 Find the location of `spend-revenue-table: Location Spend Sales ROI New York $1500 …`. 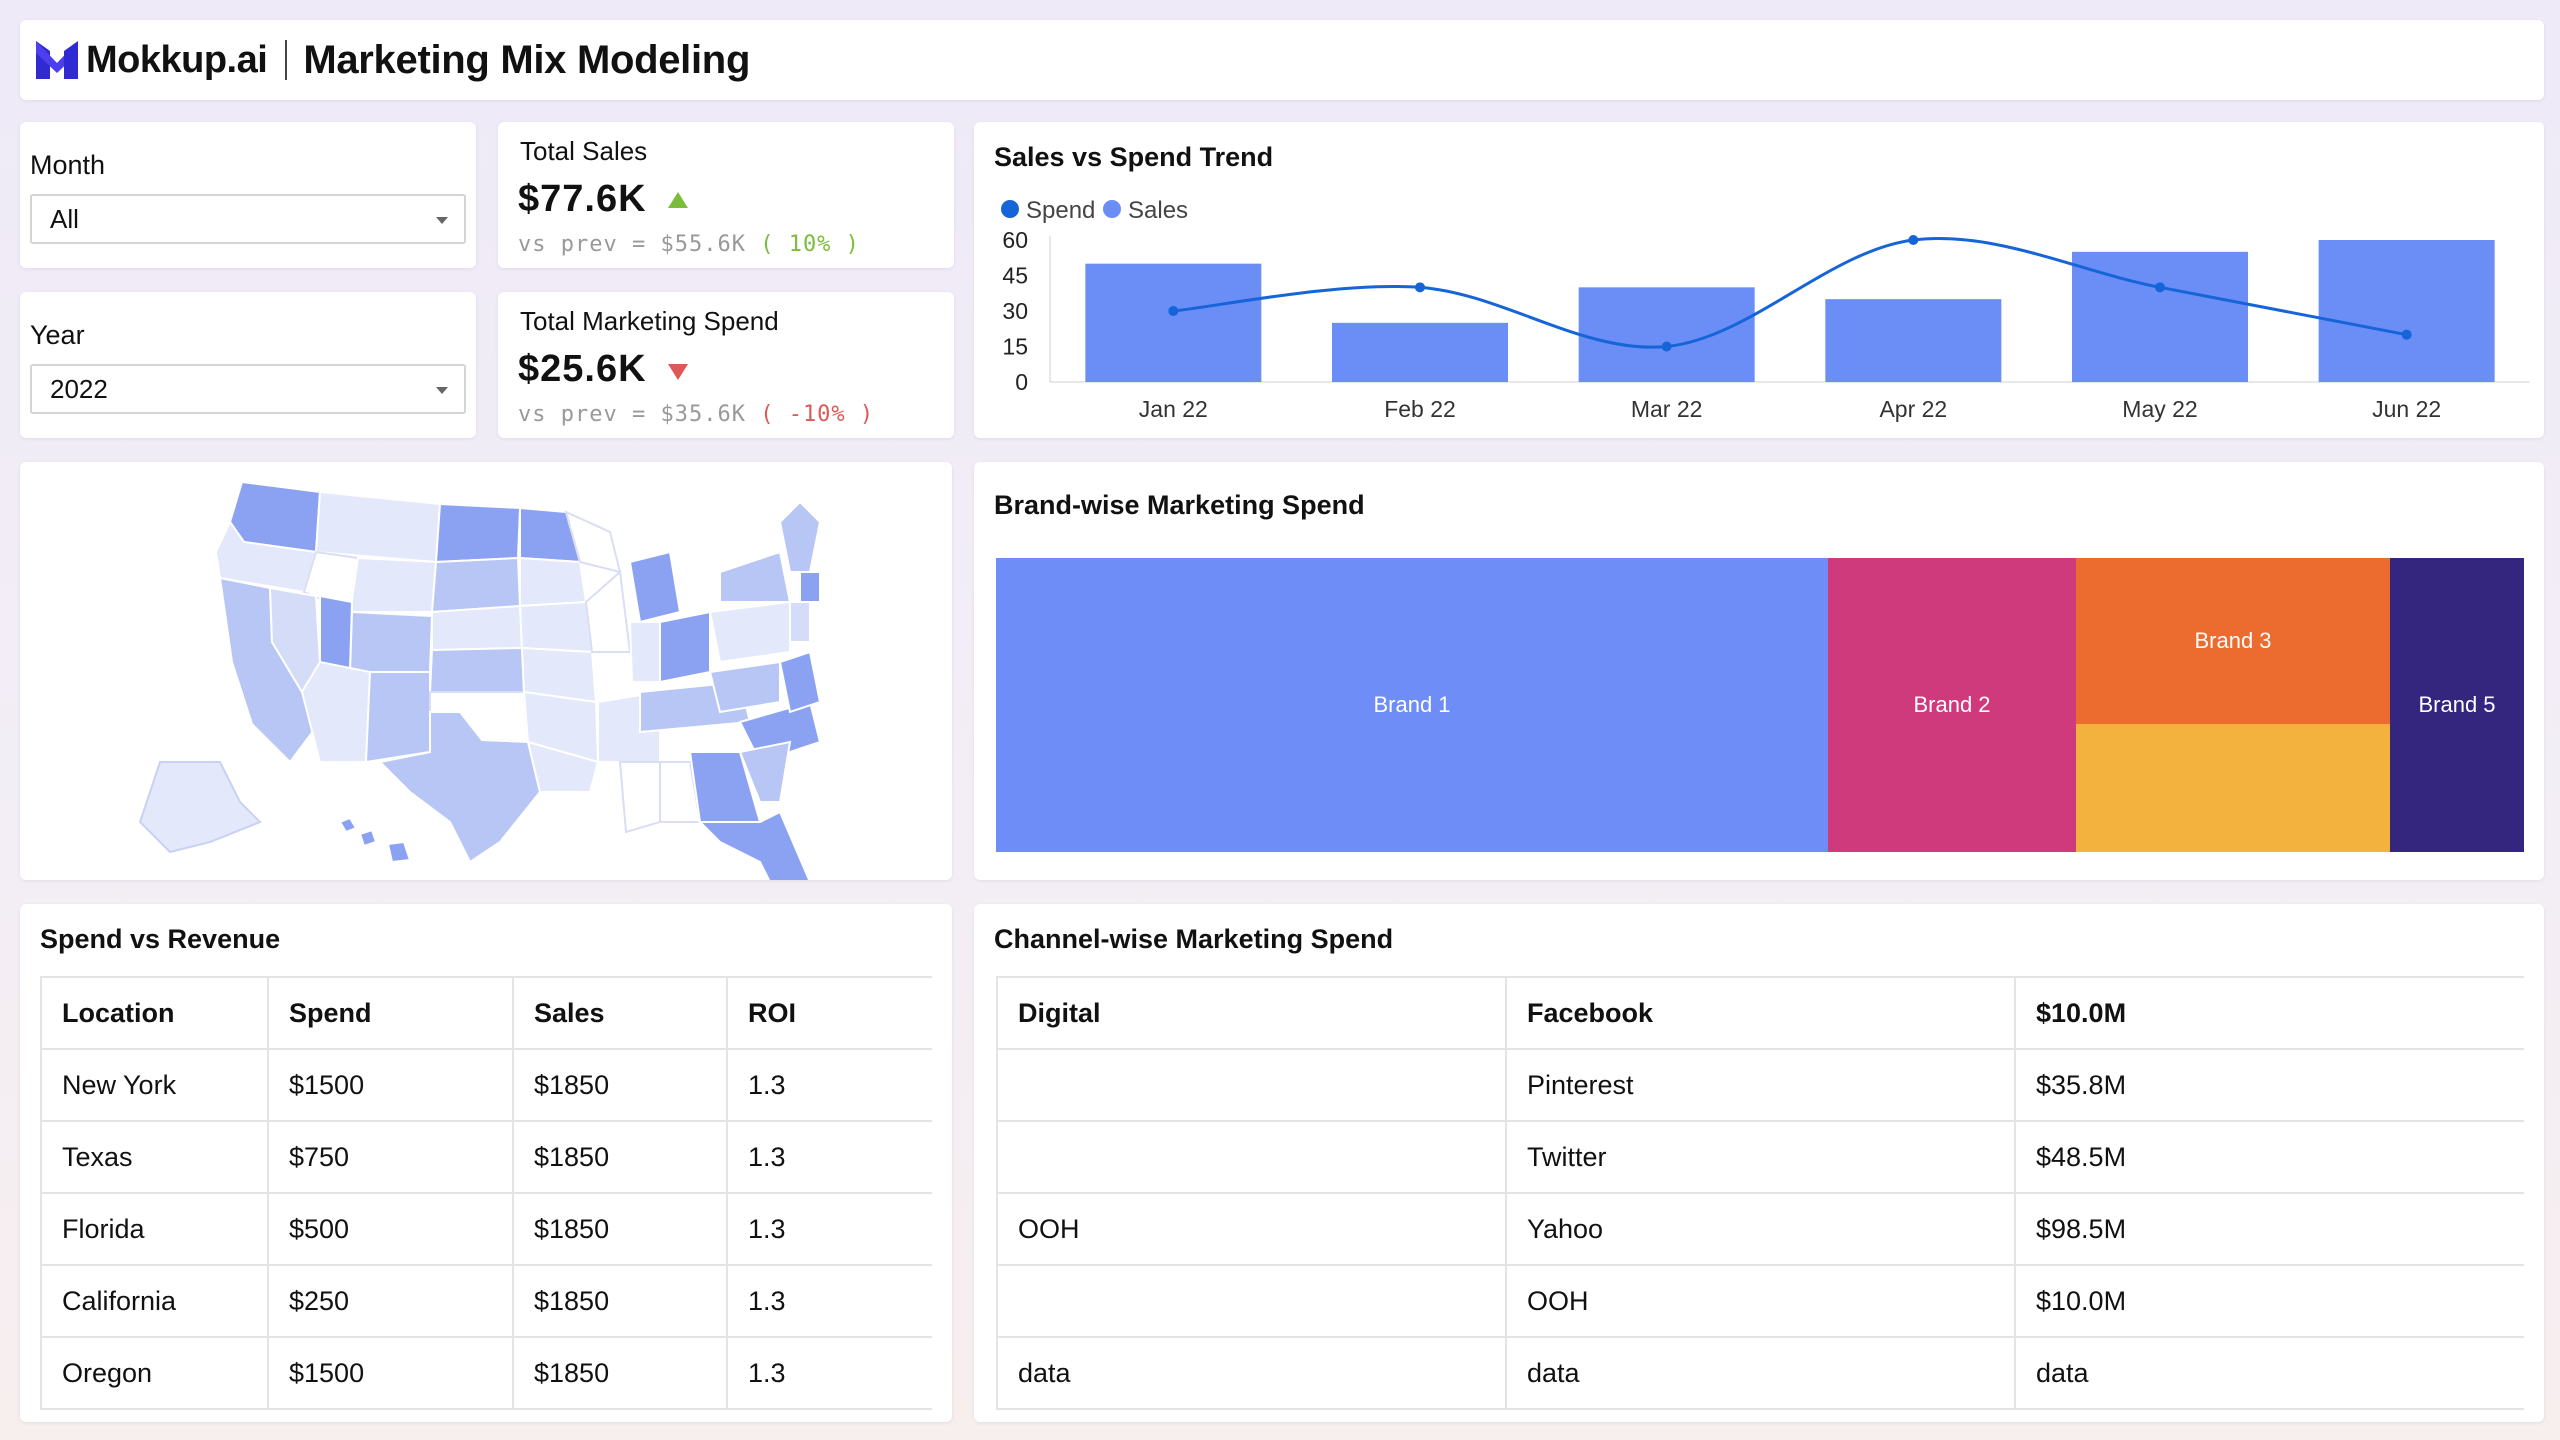

spend-revenue-table: Location Spend Sales ROI New York $1500 … is located at coordinates (486, 1193).